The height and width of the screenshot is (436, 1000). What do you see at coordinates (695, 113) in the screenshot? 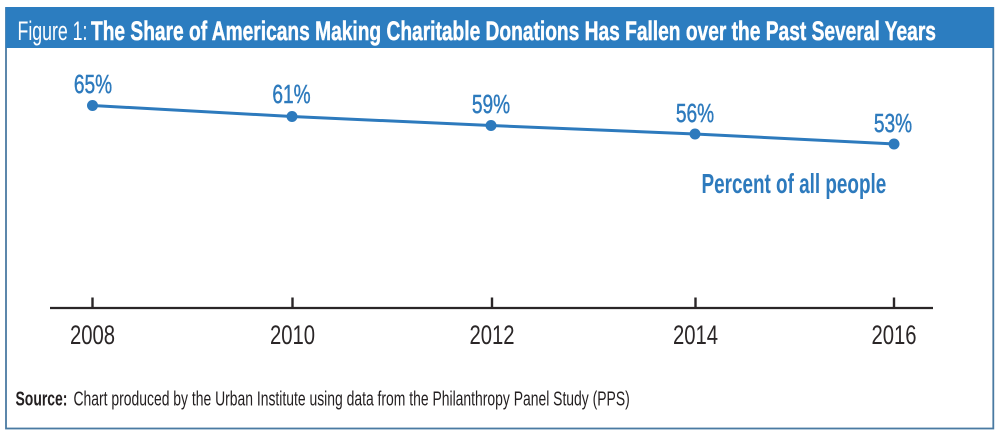
I see `svg-text: 56%` at bounding box center [695, 113].